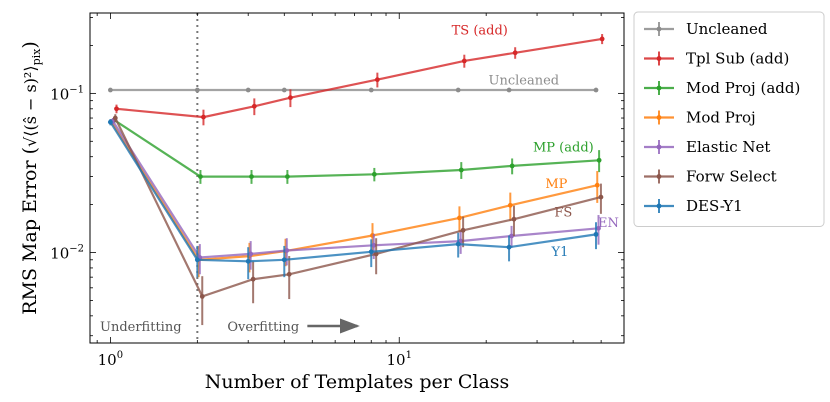  Describe the element at coordinates (659, 29) in the screenshot. I see `legend-marker-uncleaned` at that location.